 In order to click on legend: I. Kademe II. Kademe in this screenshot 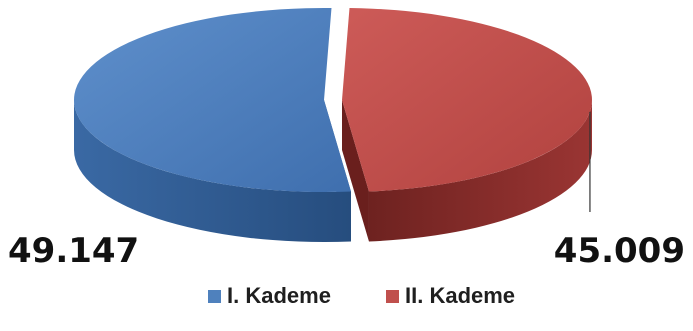, I will do `click(361, 295)`.